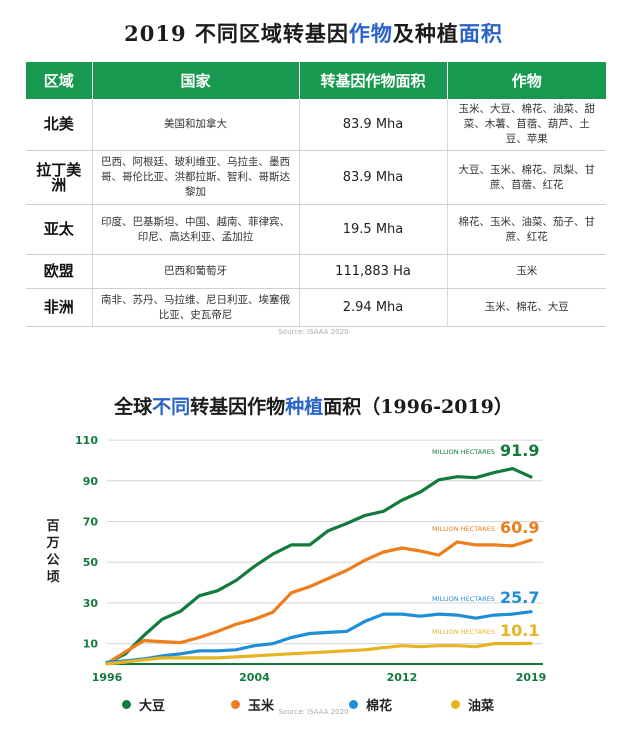 Image resolution: width=627 pixels, height=753 pixels. I want to click on table-title: 2019 不同区域转基因作物及种植面积, so click(313, 33).